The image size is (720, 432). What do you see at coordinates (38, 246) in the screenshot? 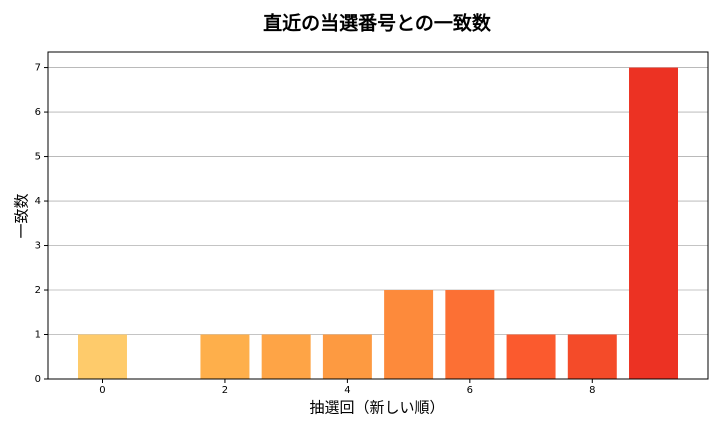
I see `y-tick-label: 3` at bounding box center [38, 246].